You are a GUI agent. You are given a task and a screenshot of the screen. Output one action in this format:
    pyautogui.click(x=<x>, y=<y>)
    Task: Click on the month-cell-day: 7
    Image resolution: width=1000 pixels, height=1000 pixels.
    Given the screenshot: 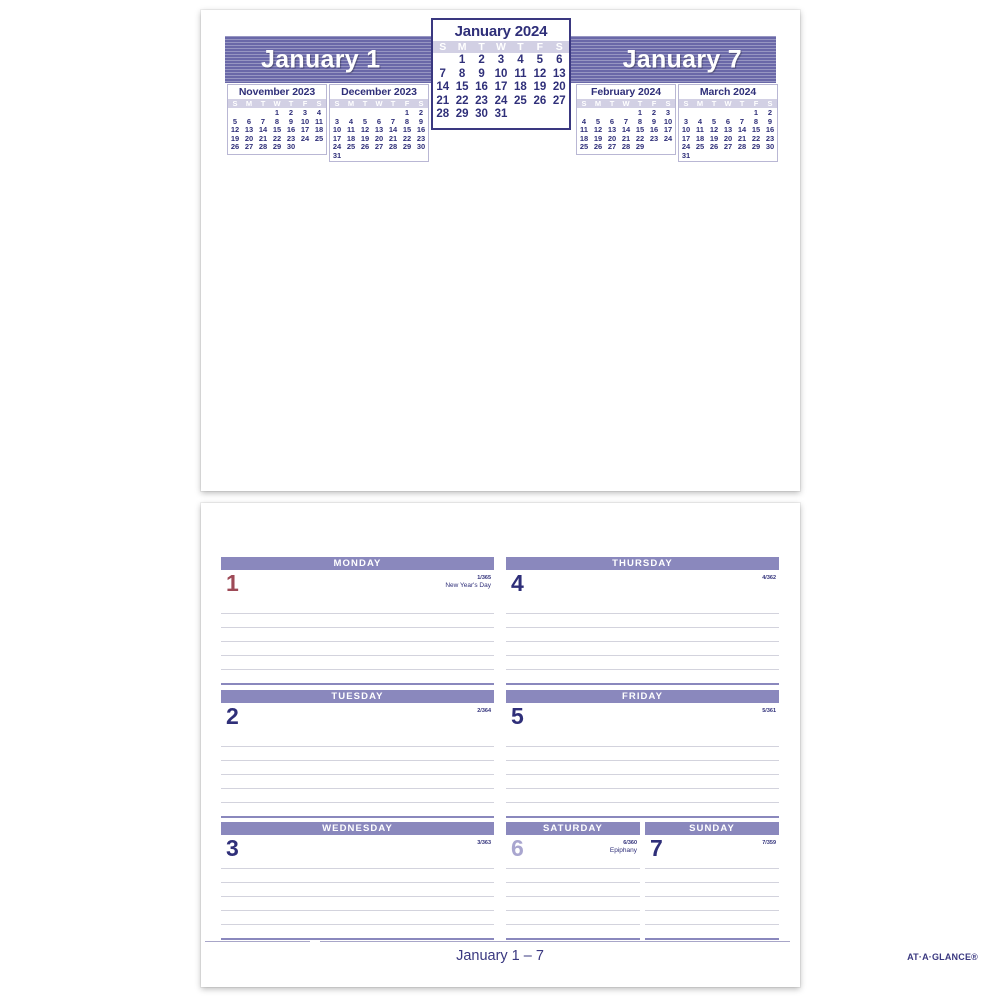 What is the action you would take?
    pyautogui.click(x=393, y=121)
    